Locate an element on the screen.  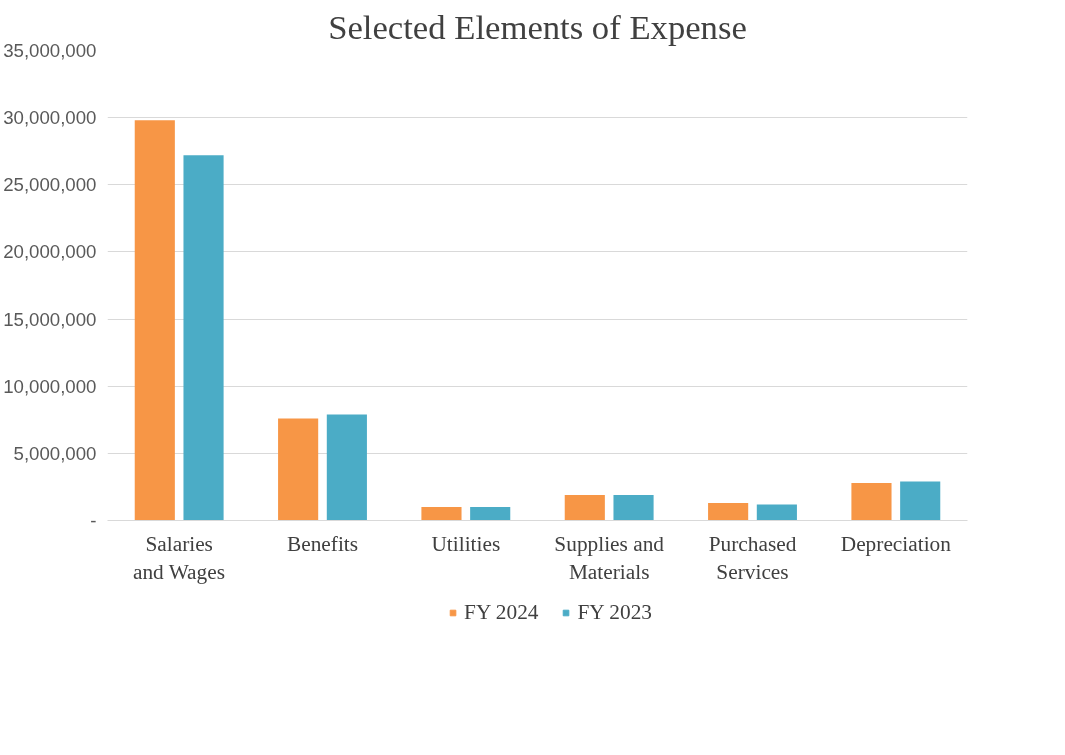
x-tick-label: Utilities is located at coordinates (466, 543).